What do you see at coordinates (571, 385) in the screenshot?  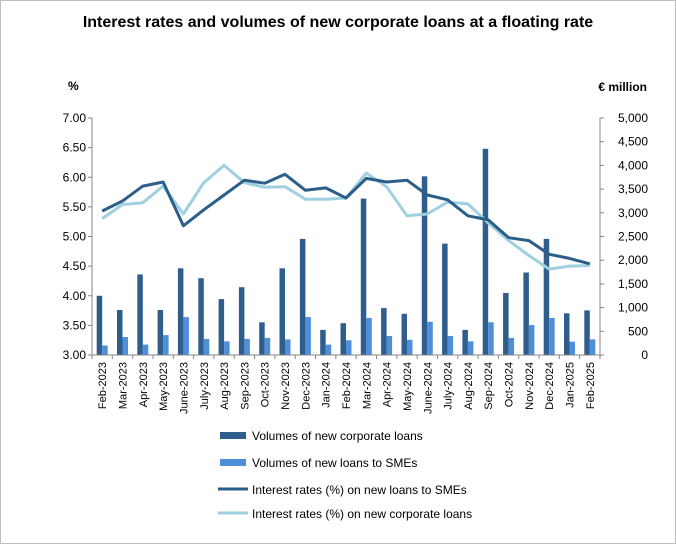 I see `x-tick-label: Jan-2025` at bounding box center [571, 385].